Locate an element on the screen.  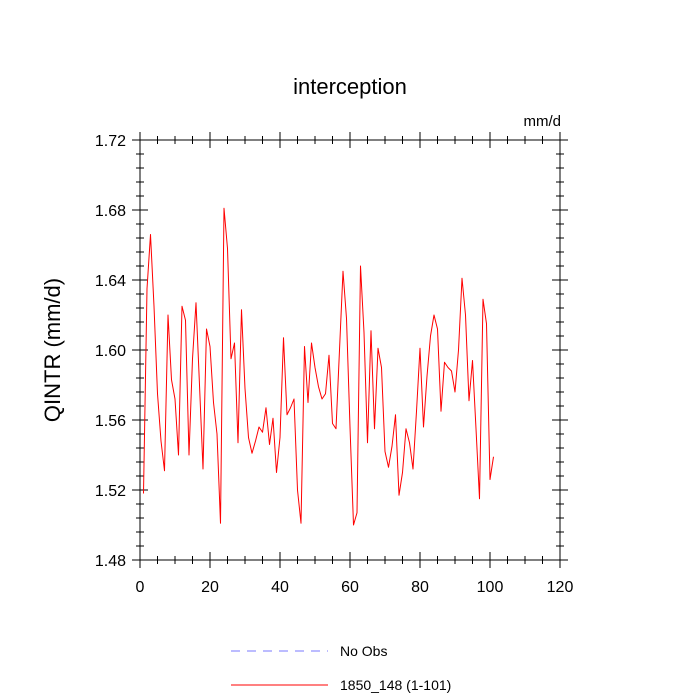
x-tick-label: 40 is located at coordinates (280, 587).